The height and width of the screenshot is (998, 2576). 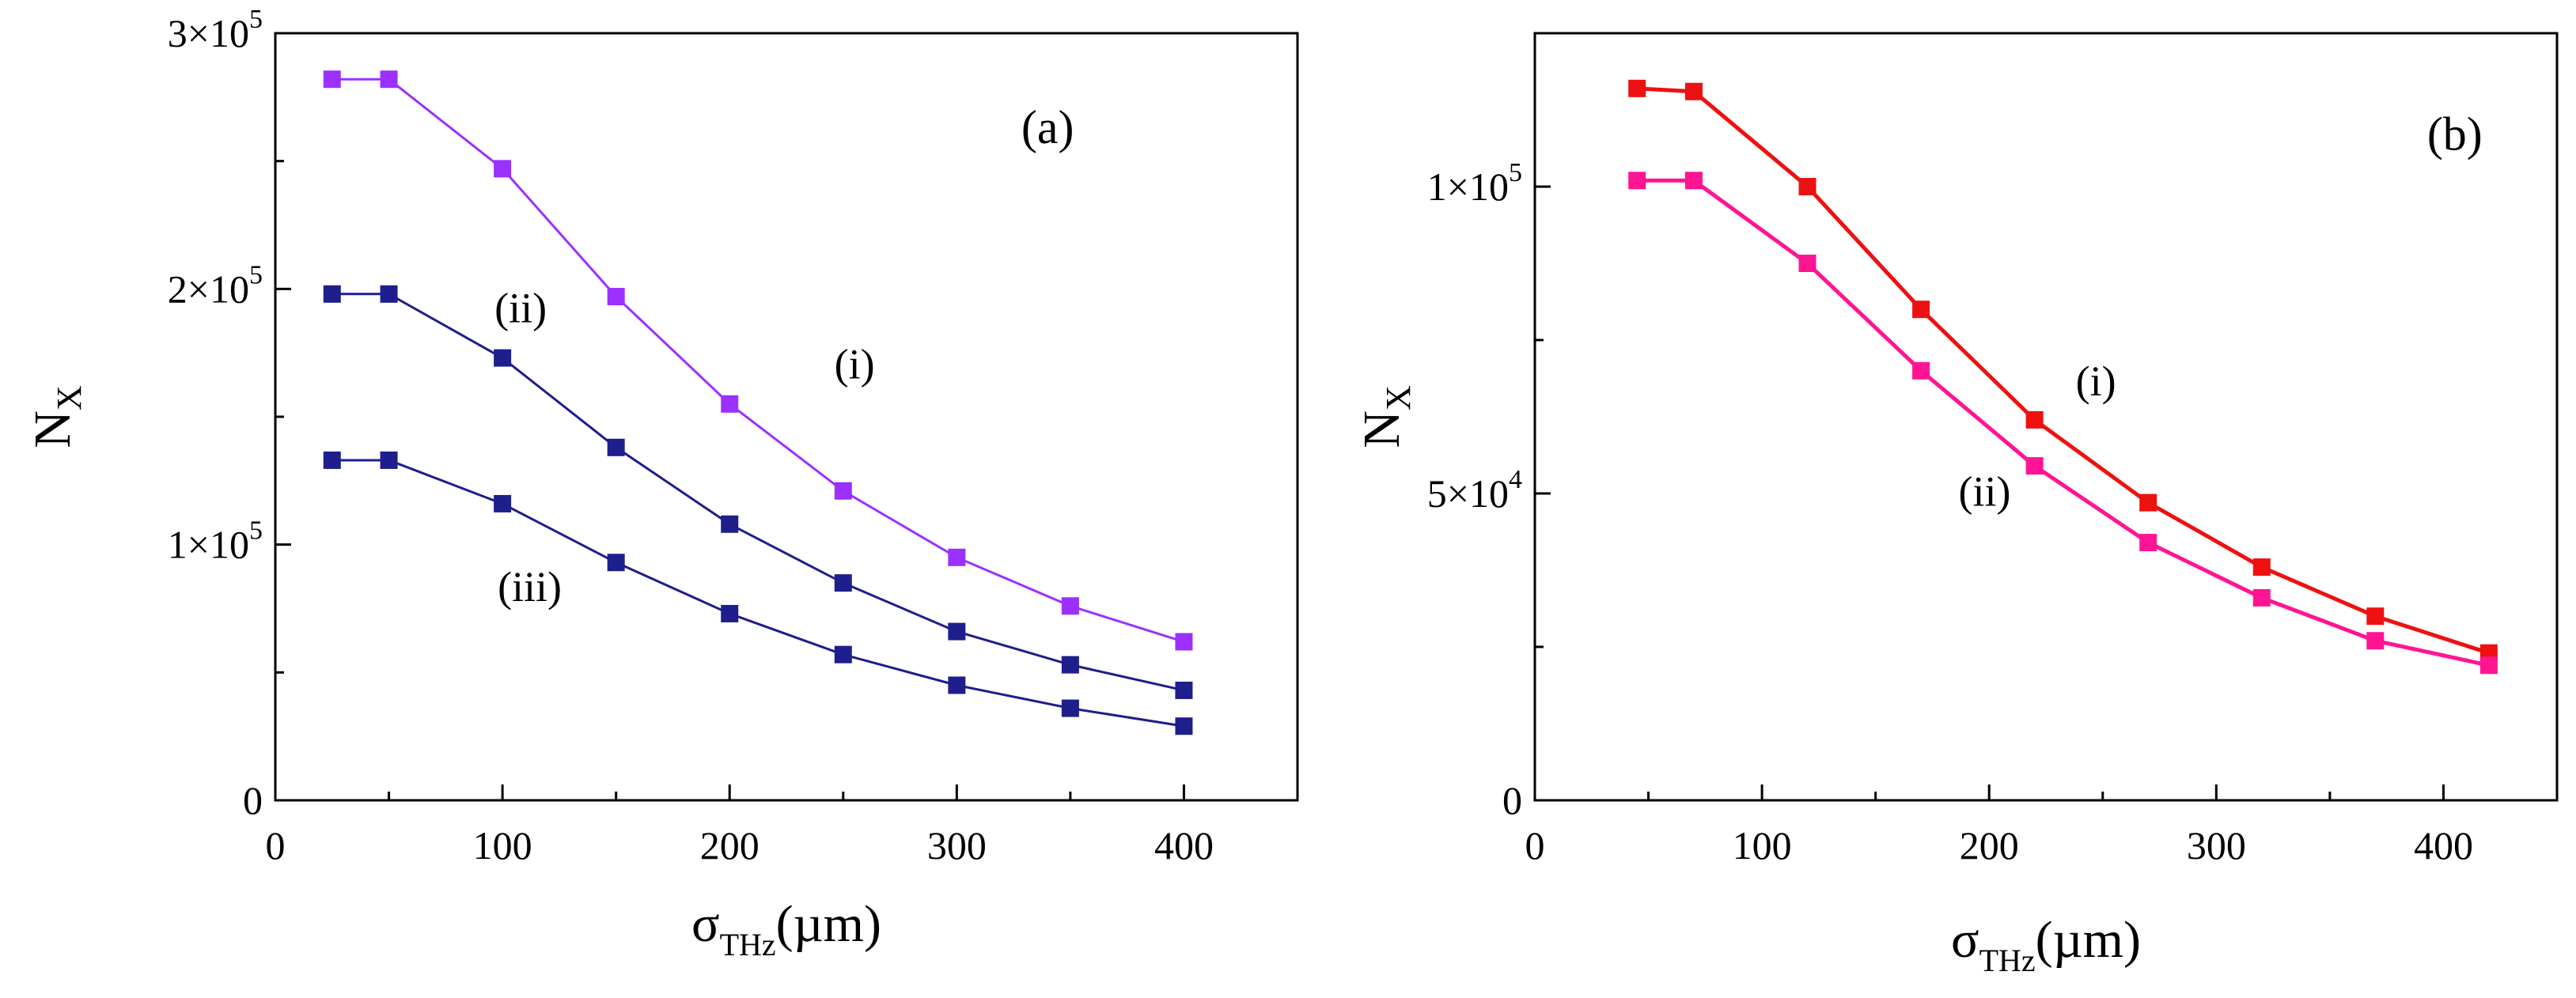 I want to click on y-tick-mantissa: 5×10, so click(x=1468, y=493).